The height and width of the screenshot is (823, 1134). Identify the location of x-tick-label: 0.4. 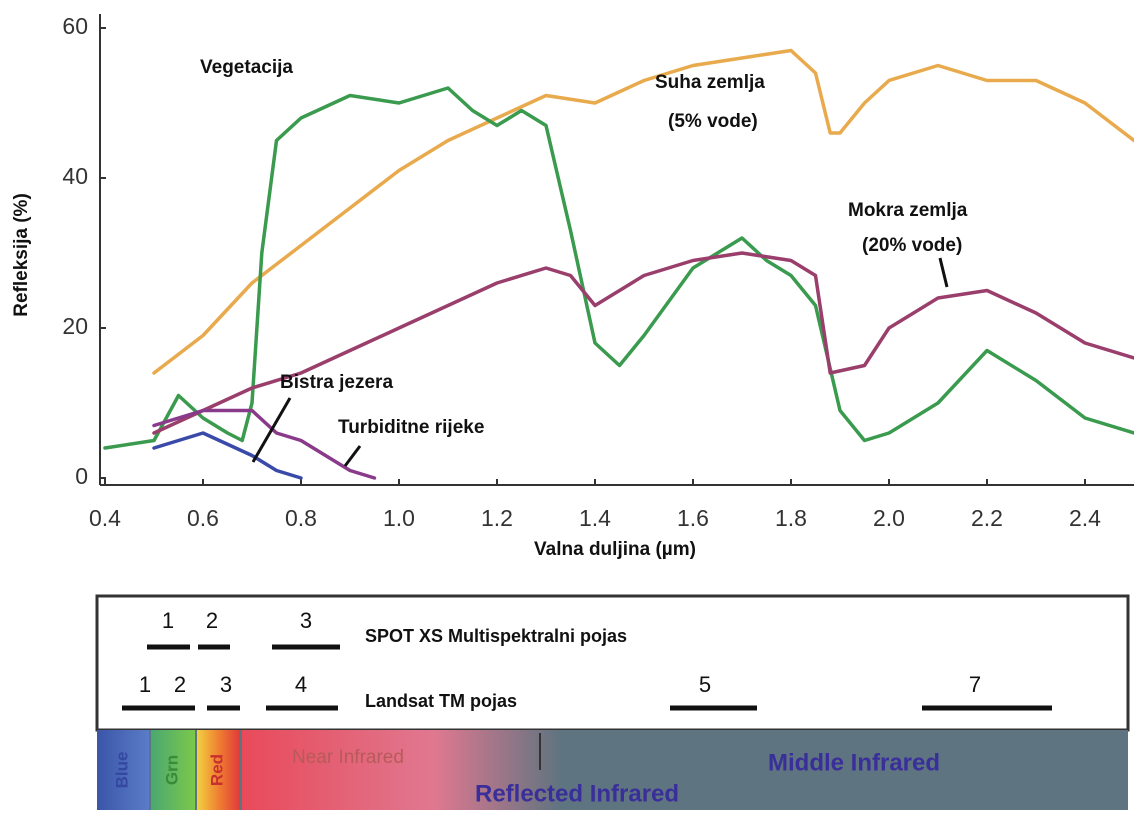
(105, 518).